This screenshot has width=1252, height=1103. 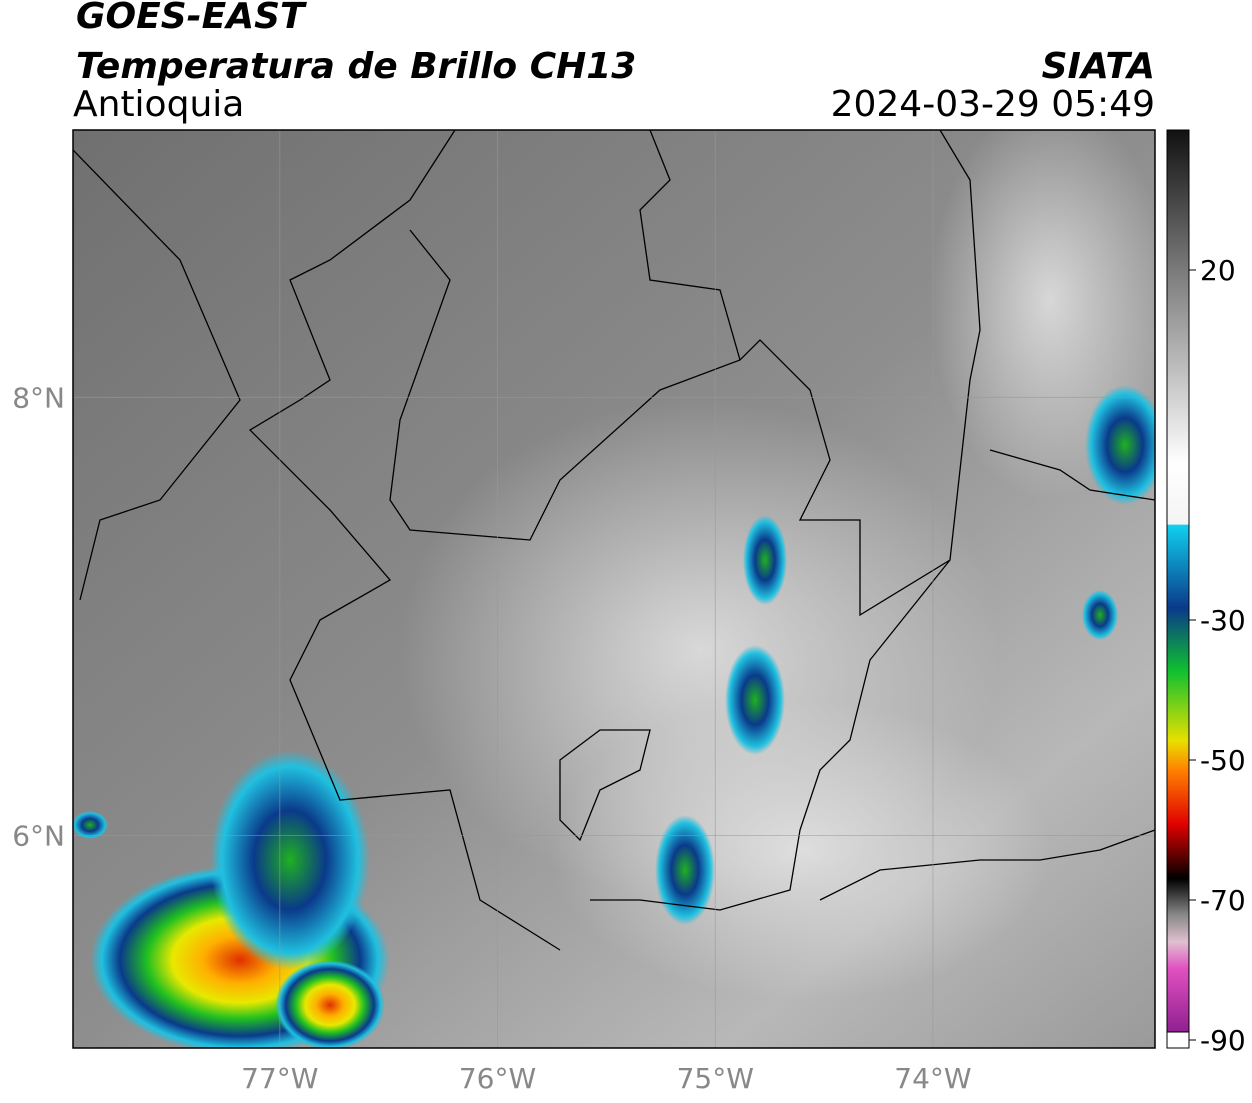 What do you see at coordinates (1223, 900) in the screenshot?
I see `colorbar-tick-label: -70` at bounding box center [1223, 900].